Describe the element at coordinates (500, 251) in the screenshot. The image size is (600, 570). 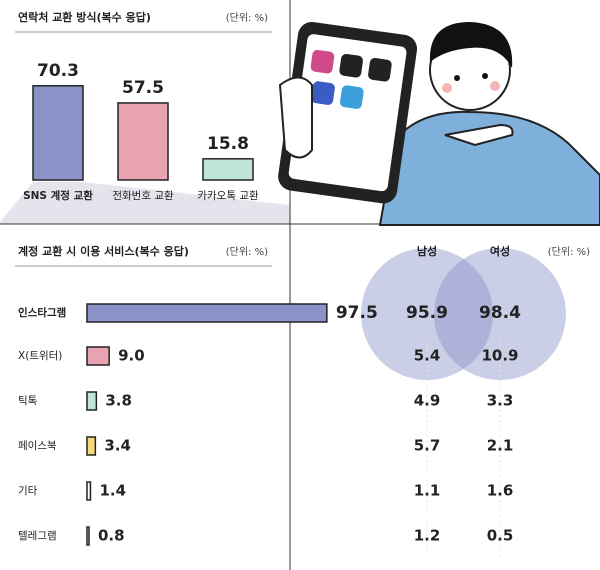
I see `column-header: 여성` at that location.